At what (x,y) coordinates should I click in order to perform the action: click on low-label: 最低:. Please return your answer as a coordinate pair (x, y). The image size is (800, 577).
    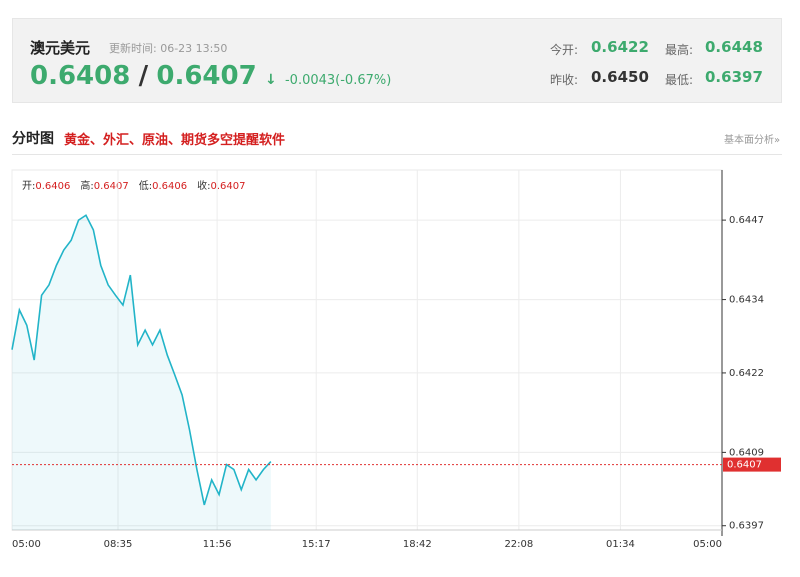
    Looking at the image, I should click on (679, 80).